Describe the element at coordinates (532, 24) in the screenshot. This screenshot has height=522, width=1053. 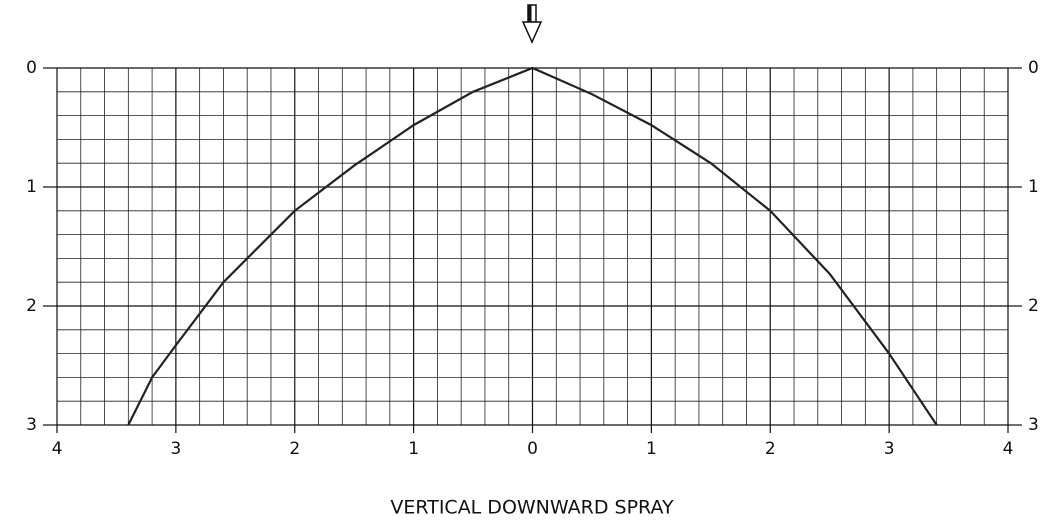
I see `spray-arrow` at that location.